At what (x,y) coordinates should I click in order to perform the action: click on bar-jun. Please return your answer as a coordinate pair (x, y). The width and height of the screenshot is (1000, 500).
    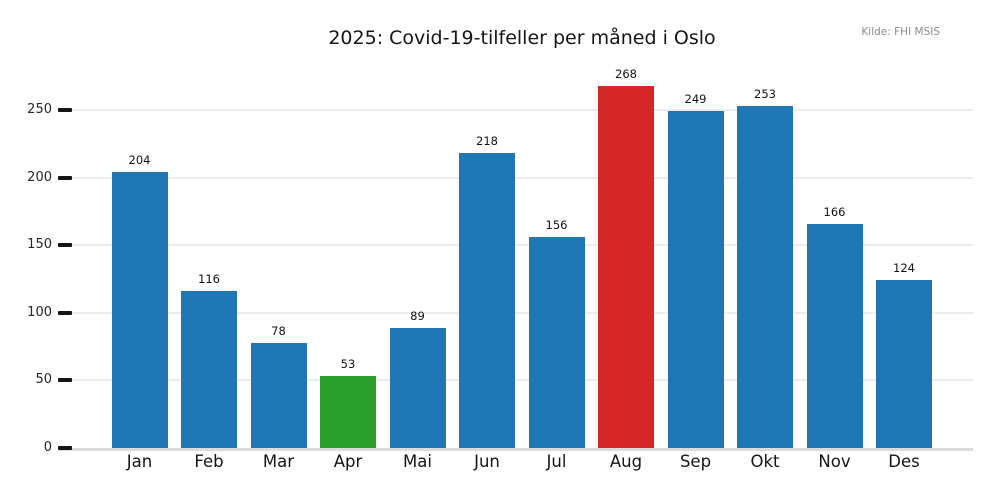
    Looking at the image, I should click on (487, 300).